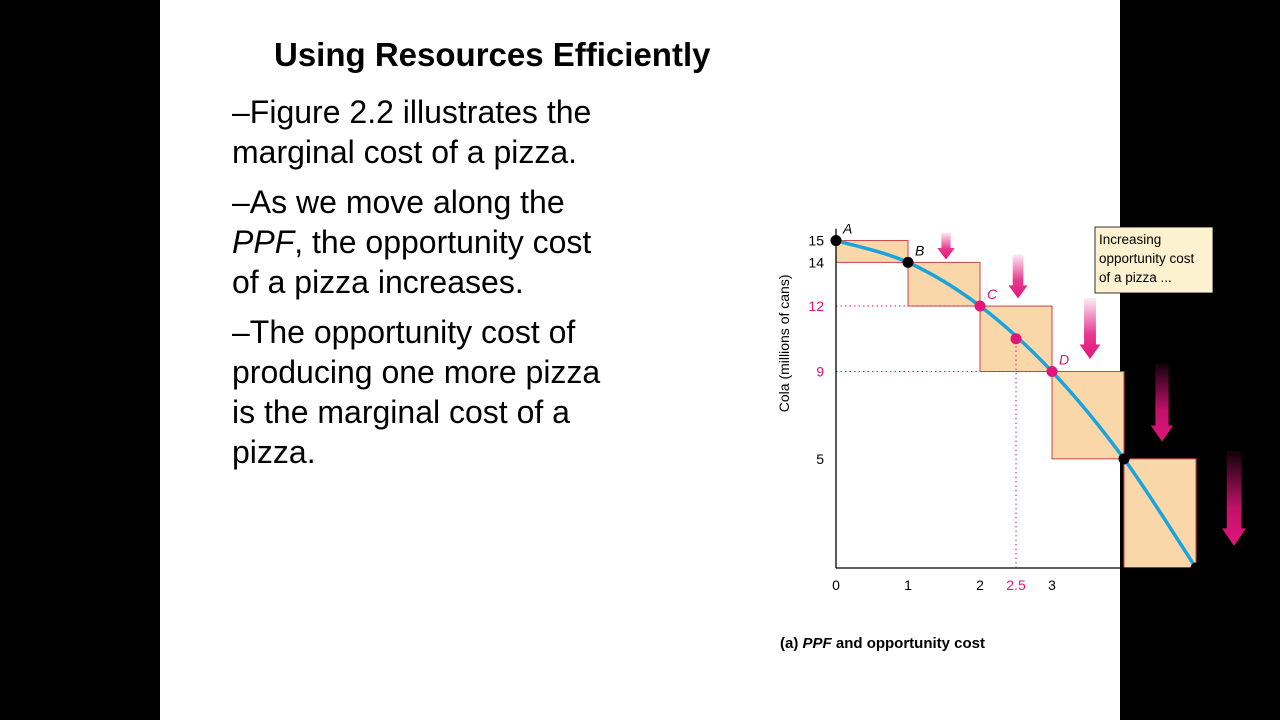 This screenshot has height=720, width=1280. I want to click on annotation-line-1: Increasing, so click(1130, 239).